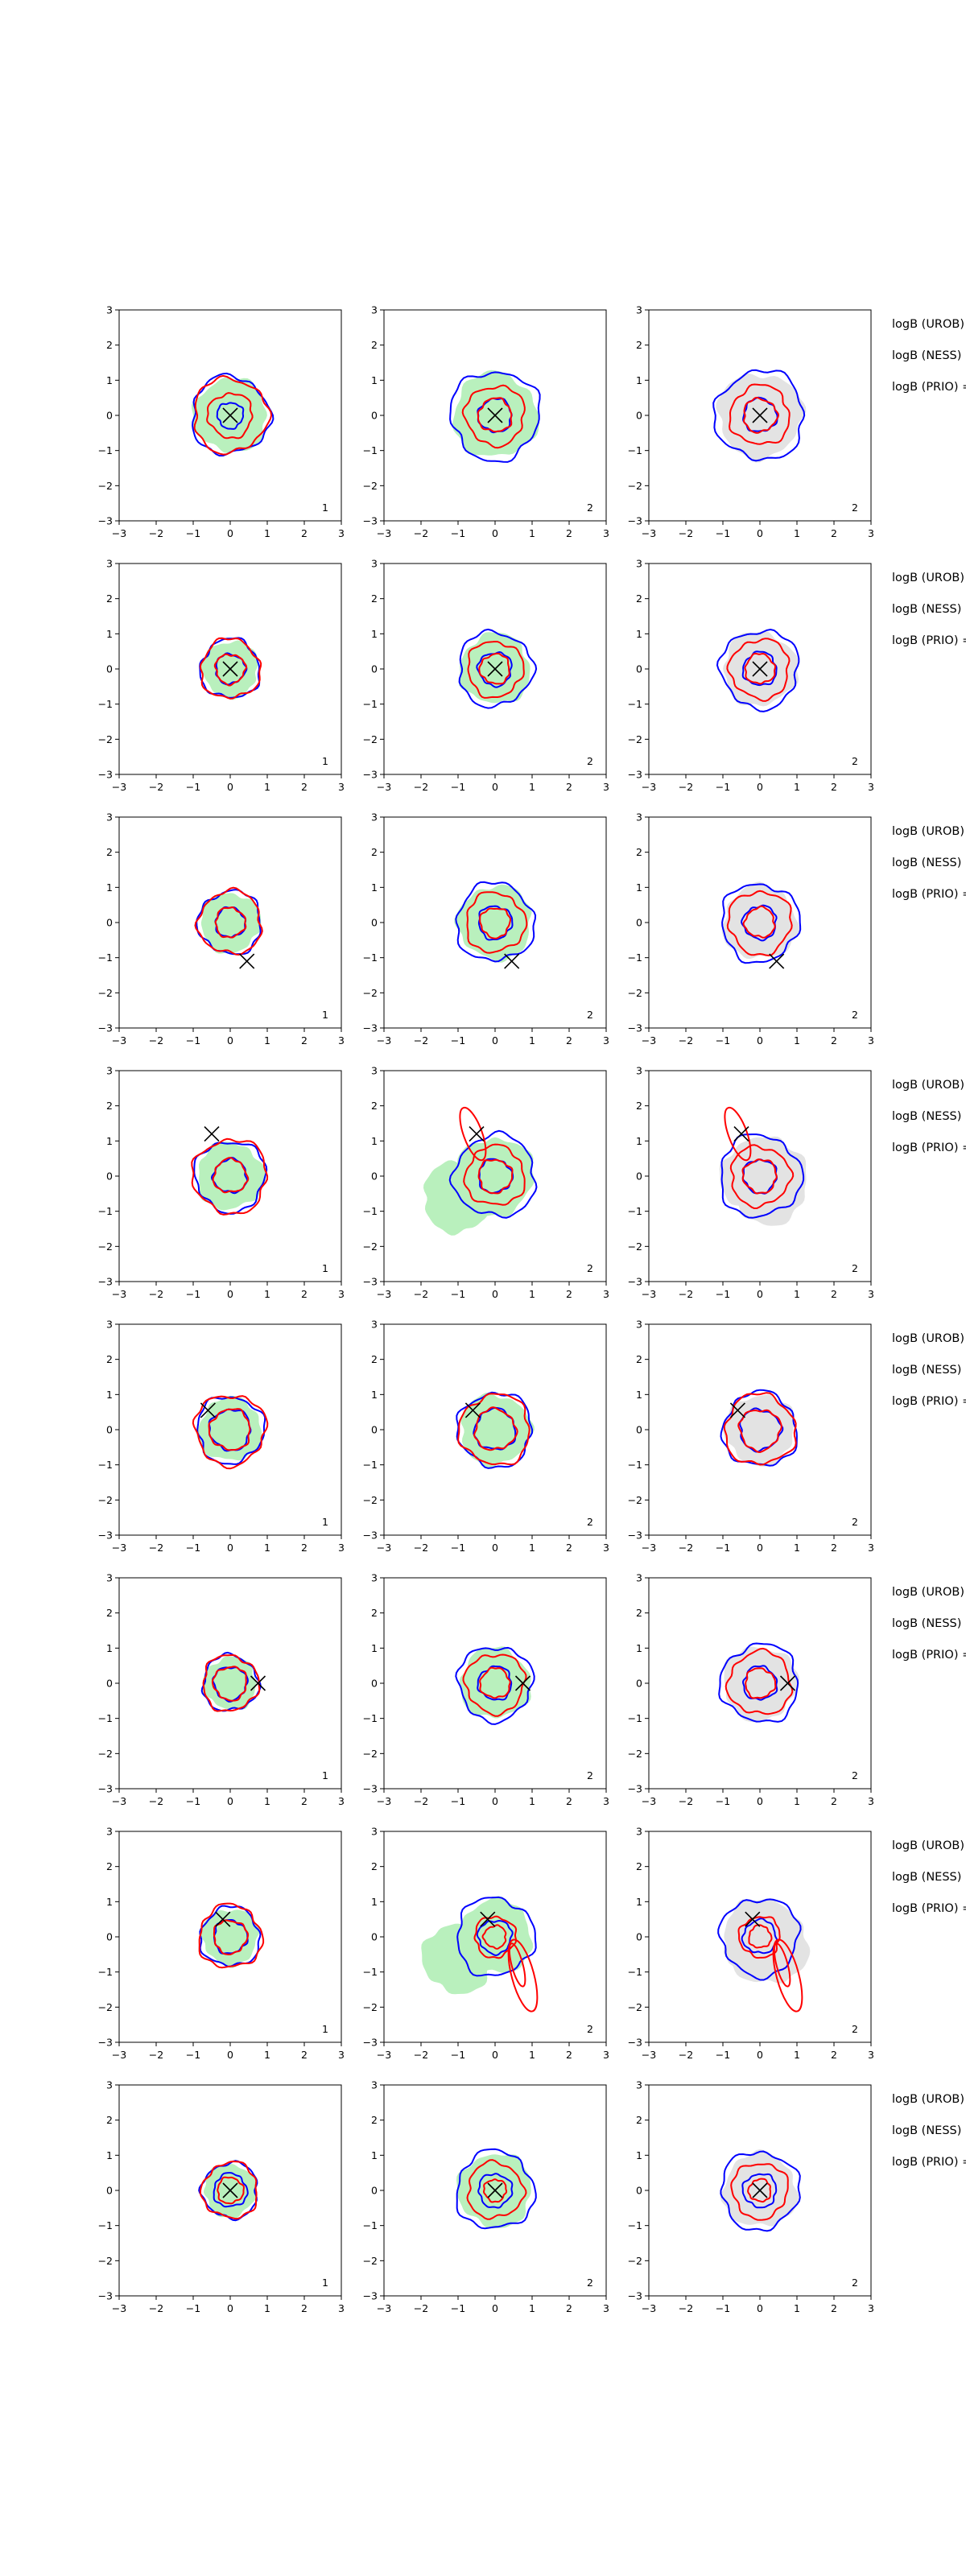 This screenshot has height=2576, width=966. I want to click on blue-contour-inner, so click(495, 2191).